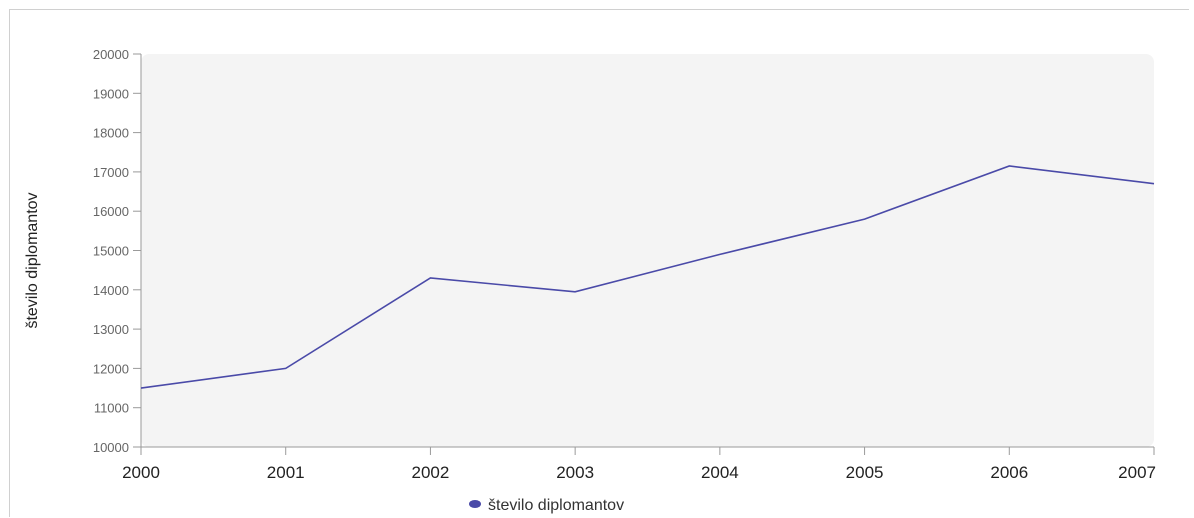 This screenshot has width=1194, height=518. What do you see at coordinates (720, 472) in the screenshot?
I see `x-tick-label: 2004` at bounding box center [720, 472].